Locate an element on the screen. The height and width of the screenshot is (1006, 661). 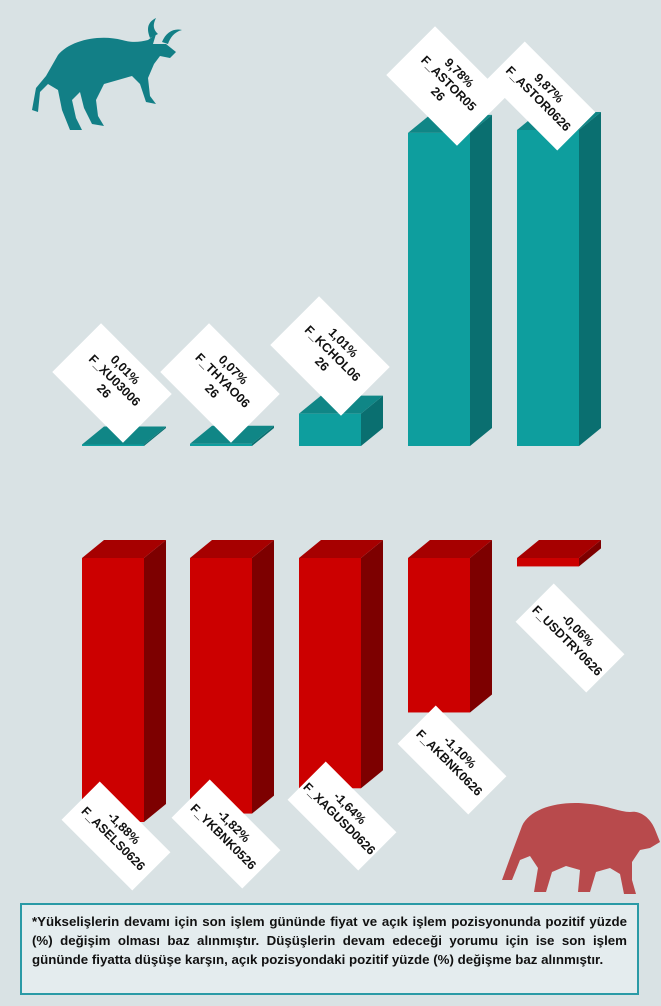
label-down-4: -1,10%F_AKBNK0626 is located at coordinates (452, 760).